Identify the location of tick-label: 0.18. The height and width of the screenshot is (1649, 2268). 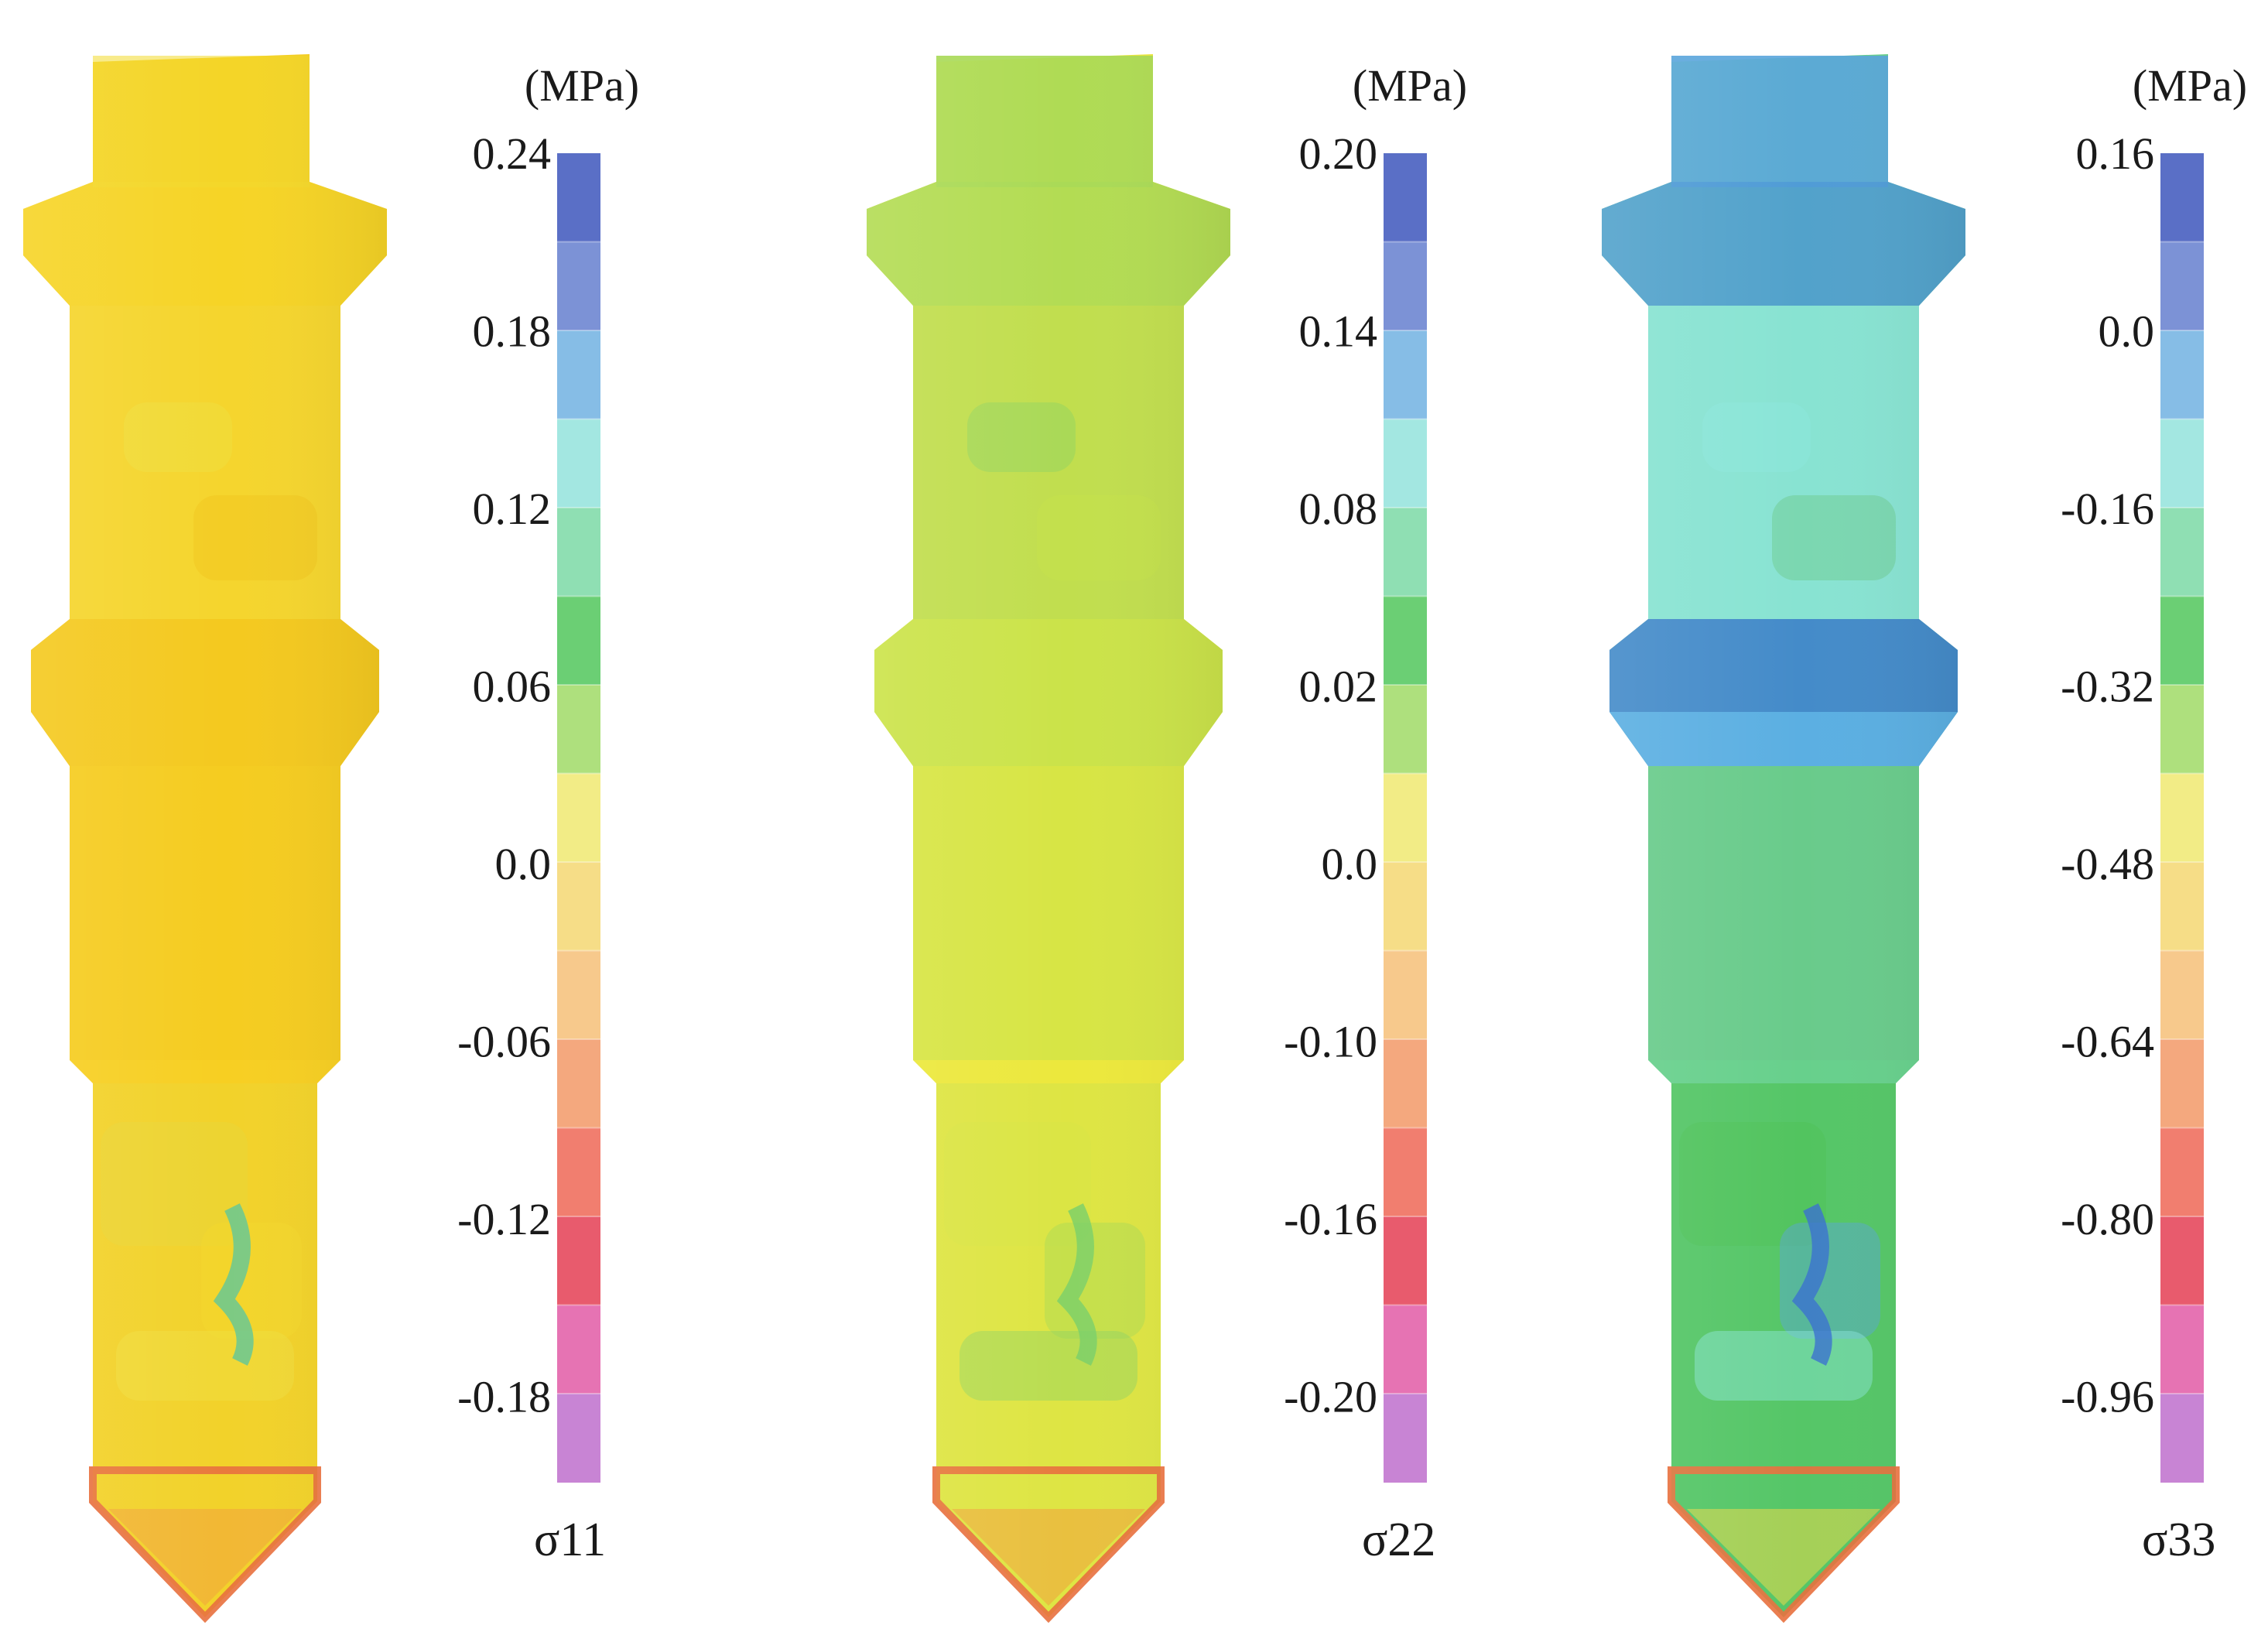
(512, 331).